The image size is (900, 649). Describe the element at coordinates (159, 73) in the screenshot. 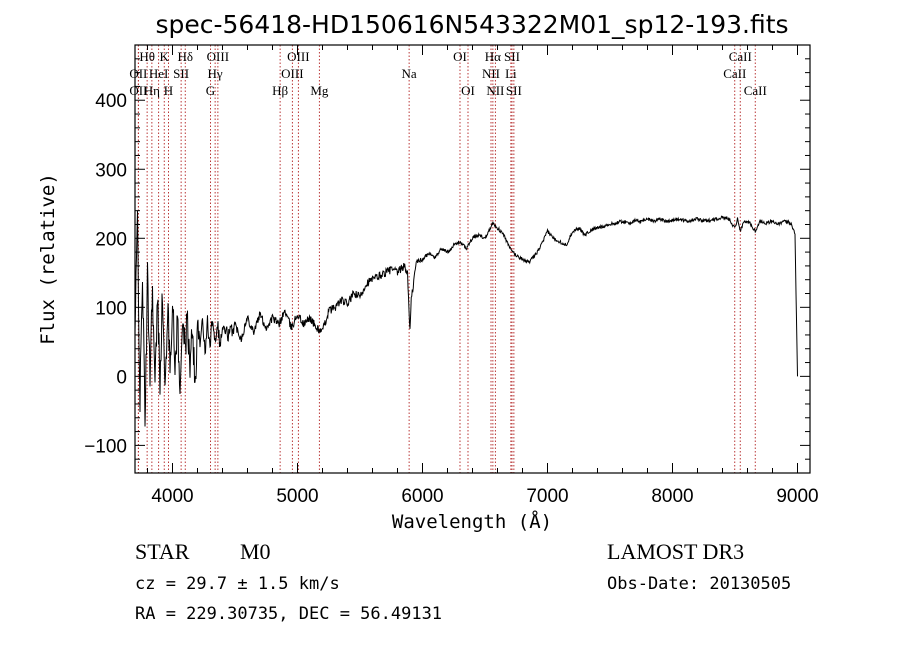

I see `spectral-line-label: HeI` at that location.